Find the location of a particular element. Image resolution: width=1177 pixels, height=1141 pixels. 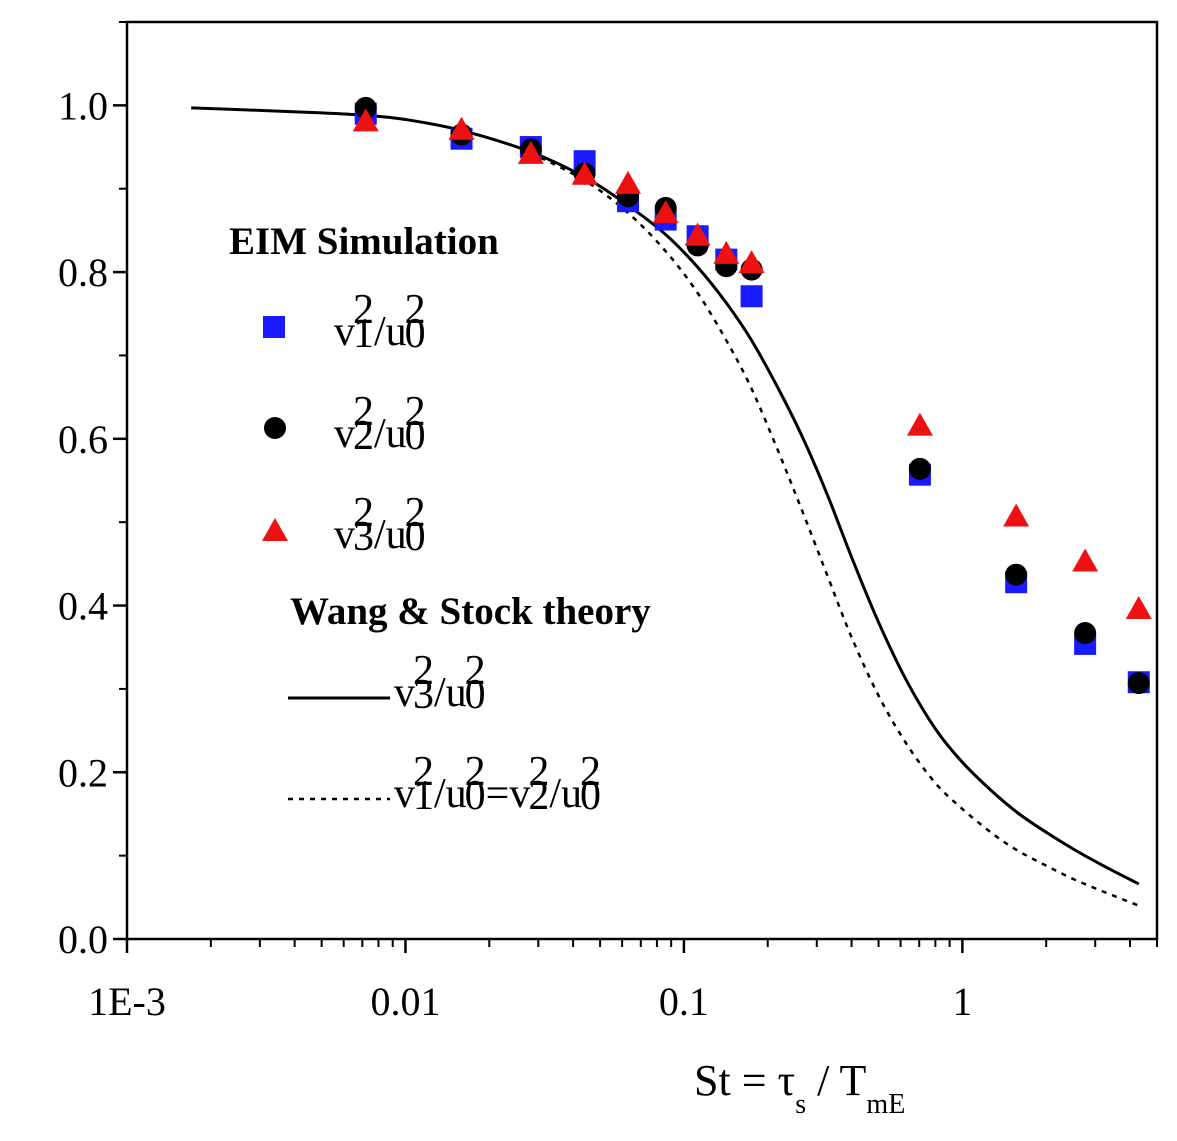

legend-marker-square is located at coordinates (274, 327).